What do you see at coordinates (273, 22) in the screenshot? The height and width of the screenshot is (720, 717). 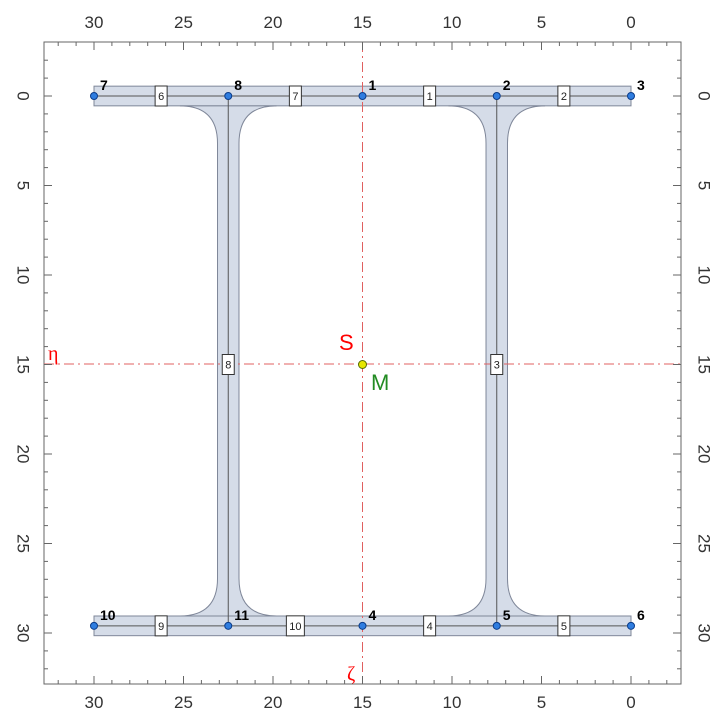 I see `x-tick-label-top: 20` at bounding box center [273, 22].